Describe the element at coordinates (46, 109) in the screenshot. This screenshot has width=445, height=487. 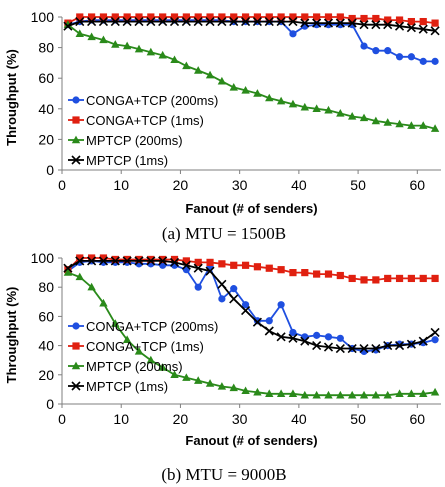
I see `chart-a-y-tick-label: 40` at that location.